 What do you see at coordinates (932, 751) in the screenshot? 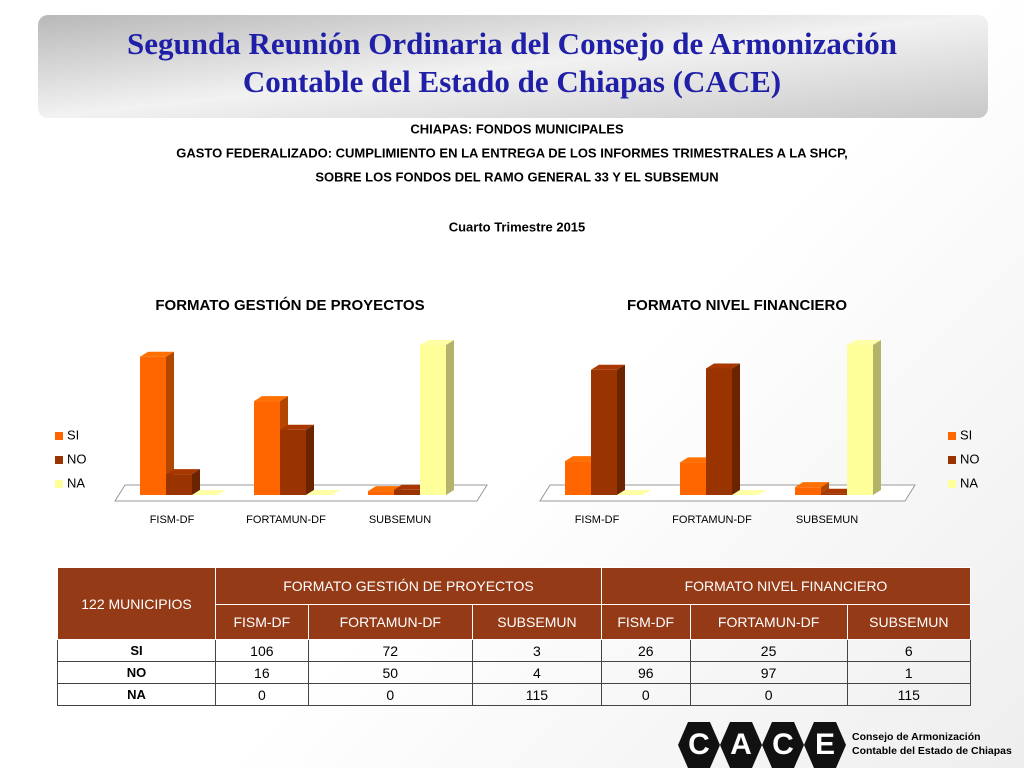
I see `logo-text: Contable del Estado de Chiapas` at bounding box center [932, 751].